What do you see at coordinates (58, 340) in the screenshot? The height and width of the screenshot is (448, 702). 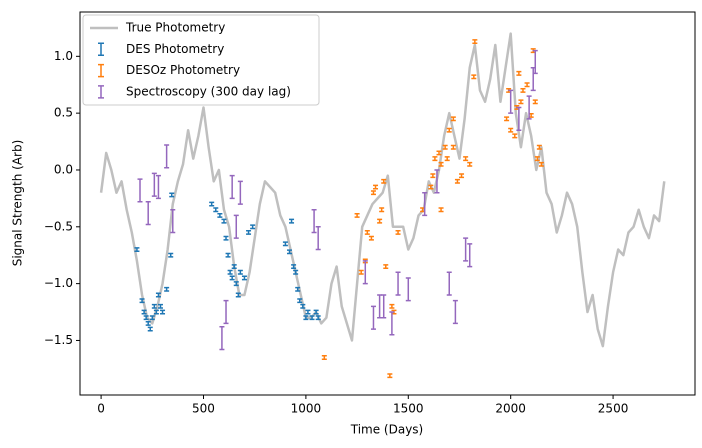 I see `y-tick-label: −1.5` at bounding box center [58, 340].